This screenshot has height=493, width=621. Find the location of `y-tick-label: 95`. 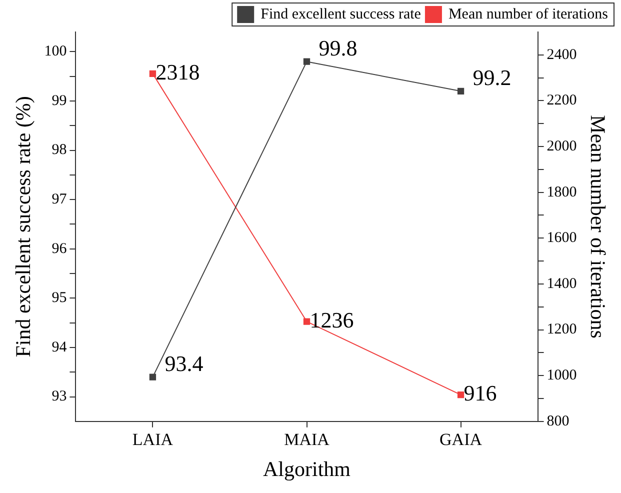

y-tick-label: 95 is located at coordinates (59, 298).